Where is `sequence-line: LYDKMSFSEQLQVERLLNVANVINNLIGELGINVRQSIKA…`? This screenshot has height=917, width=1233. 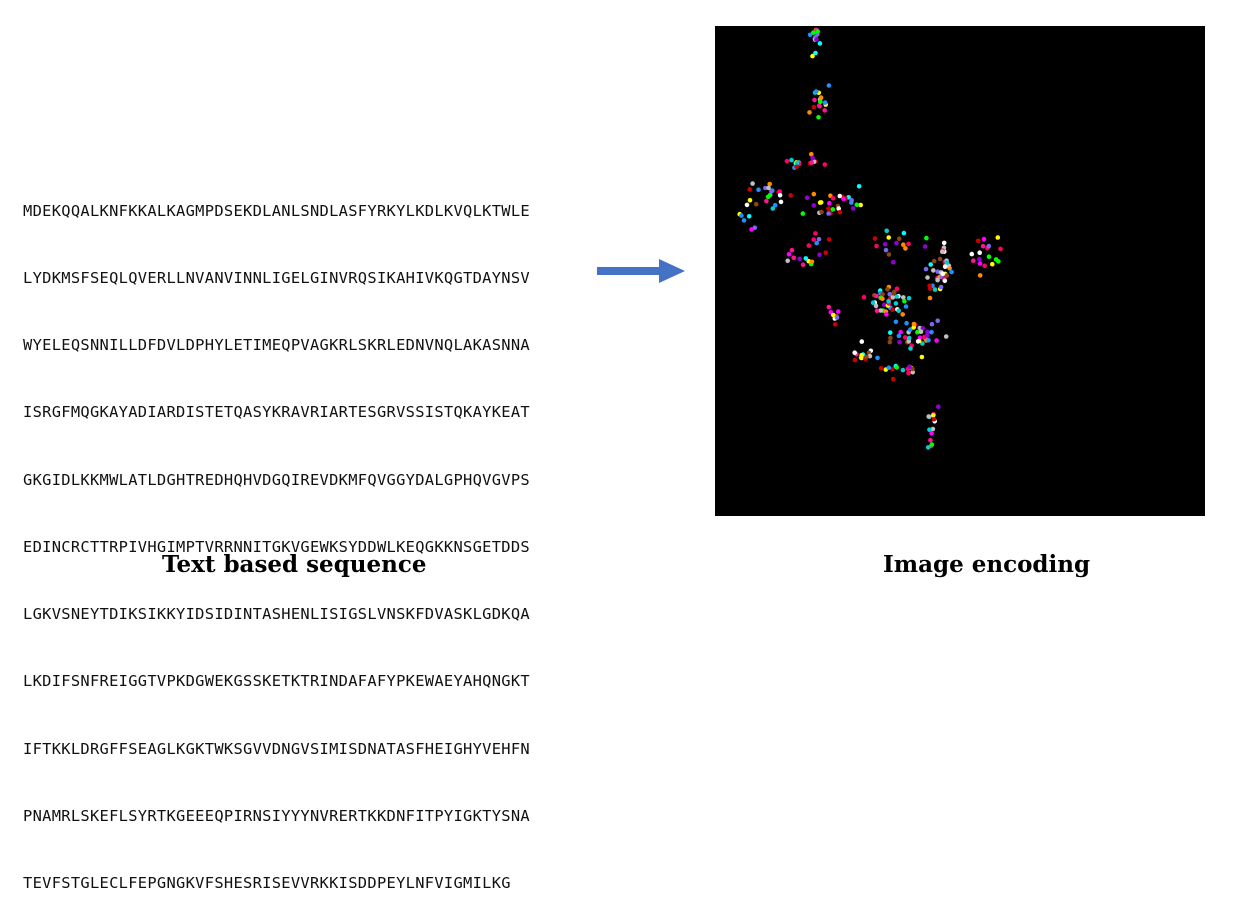
sequence-line: LYDKMSFSEQLQVERLLNVANVINNLIGELGINVRQSIKA… is located at coordinates (276, 278).